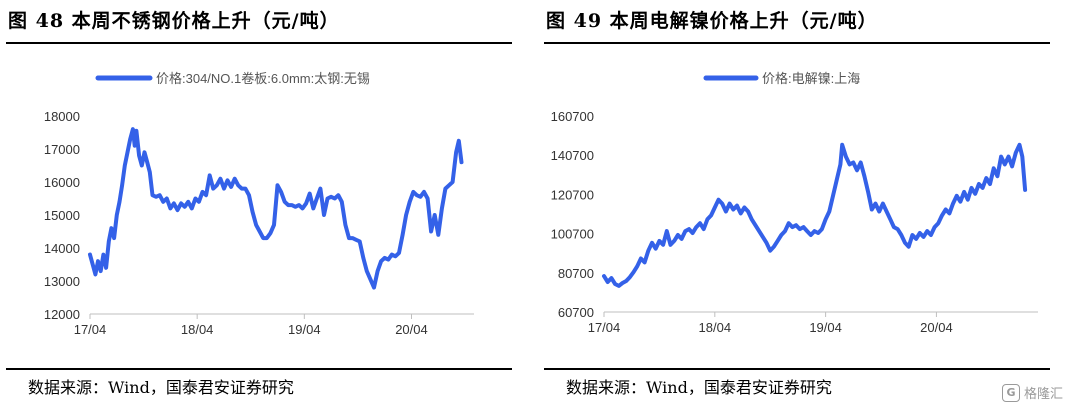 The height and width of the screenshot is (408, 1071). What do you see at coordinates (62, 149) in the screenshot?
I see `y-tick-label: 17000` at bounding box center [62, 149].